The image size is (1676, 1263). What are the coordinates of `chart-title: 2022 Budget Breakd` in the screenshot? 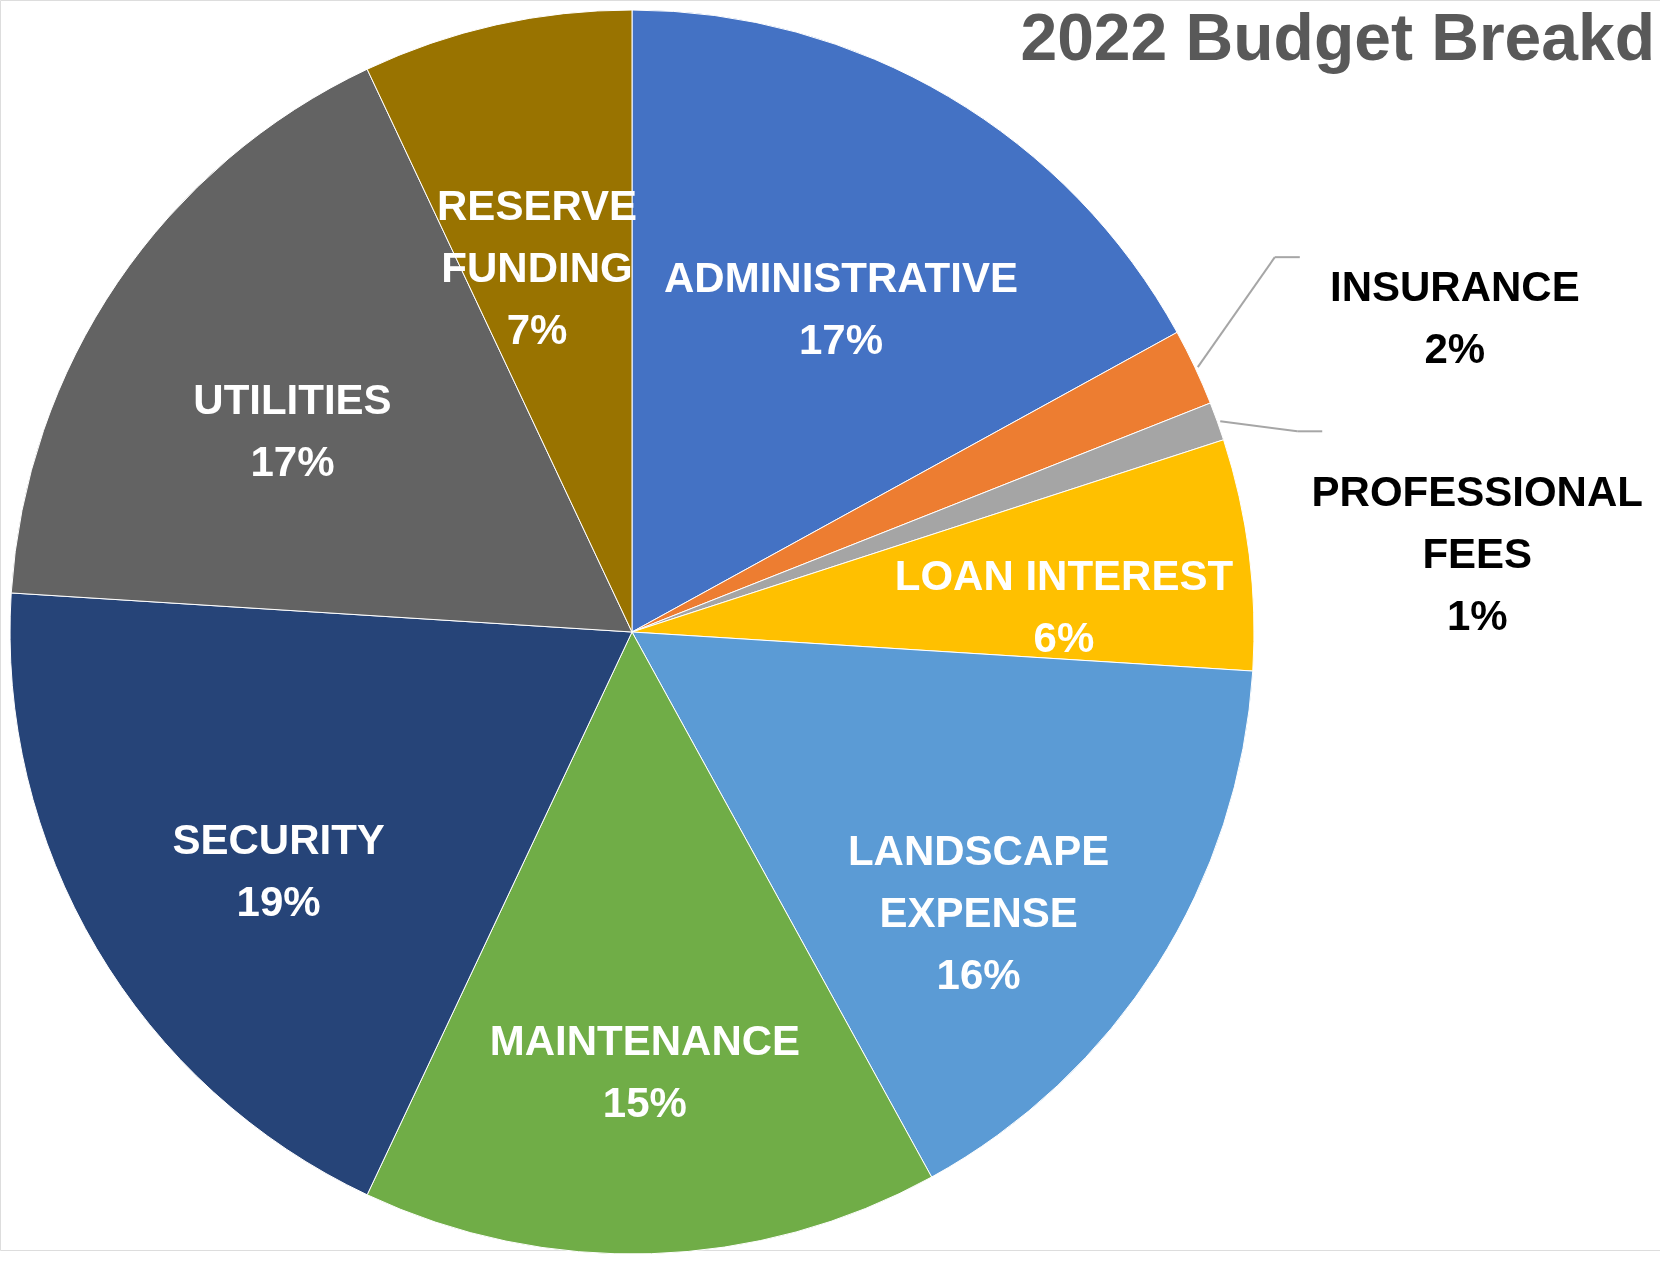 It's located at (1337, 37).